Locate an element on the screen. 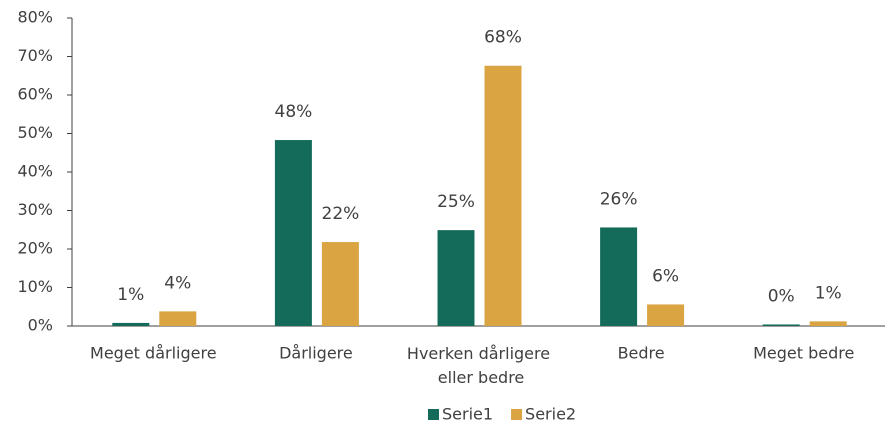  y-tick-label: 30% is located at coordinates (35, 209).